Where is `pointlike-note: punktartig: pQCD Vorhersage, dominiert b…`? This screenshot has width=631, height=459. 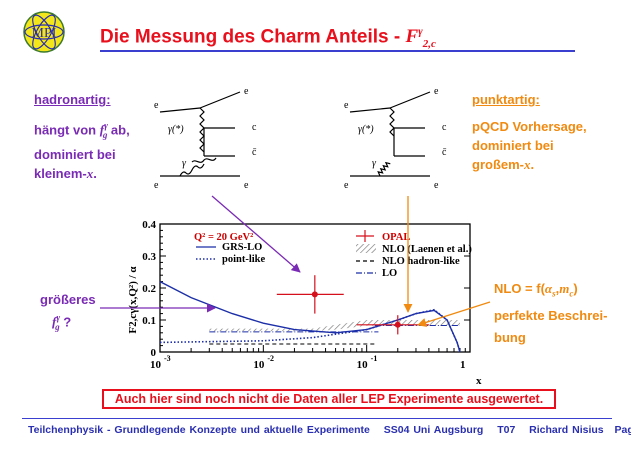
pointlike-note: punktartig: pQCD Vorhersage, dominiert b… is located at coordinates (529, 132).